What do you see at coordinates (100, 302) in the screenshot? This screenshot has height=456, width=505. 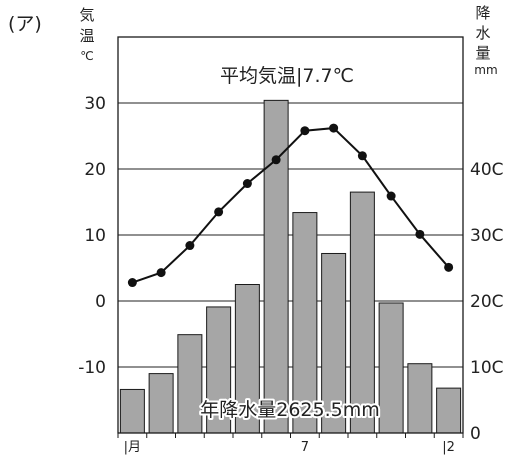 I see `temperature-tick-label: 0` at bounding box center [100, 302].